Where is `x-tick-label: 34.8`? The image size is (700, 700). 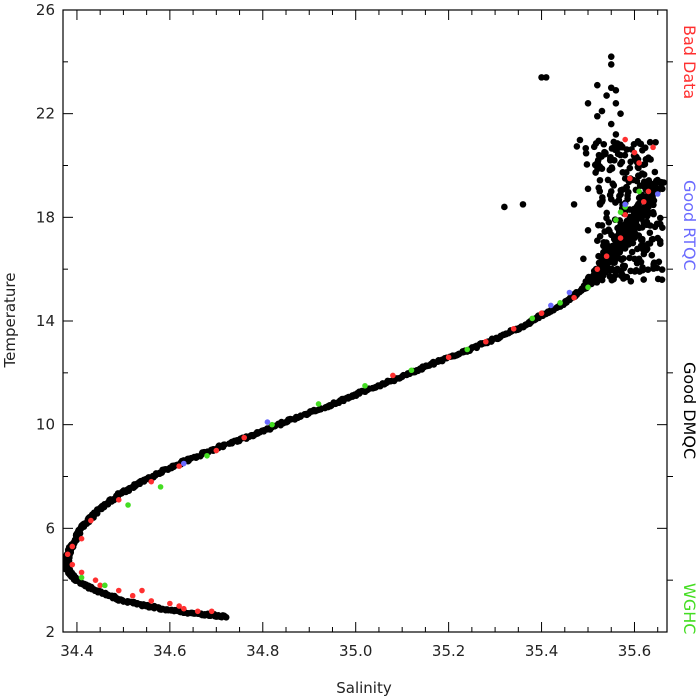 x-tick-label: 34.8 is located at coordinates (262, 651).